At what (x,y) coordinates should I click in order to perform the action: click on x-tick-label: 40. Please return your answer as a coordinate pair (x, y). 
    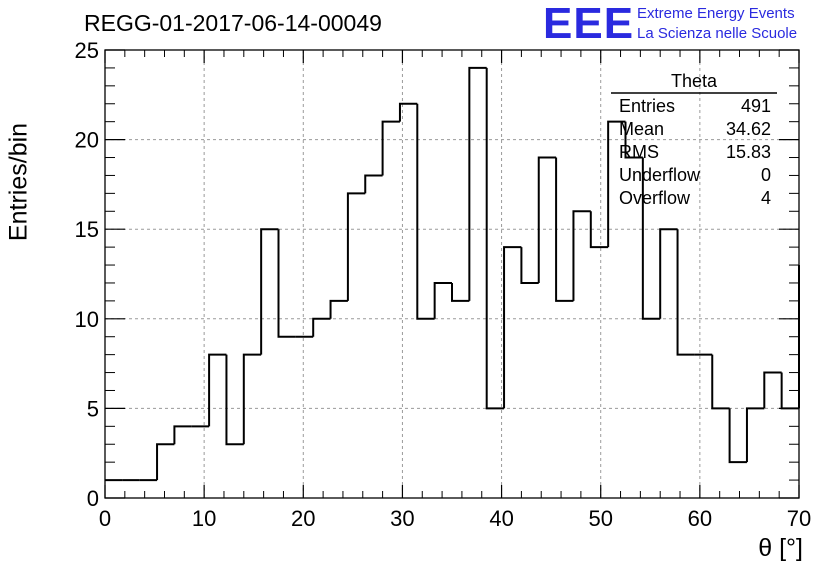
    Looking at the image, I should click on (501, 518).